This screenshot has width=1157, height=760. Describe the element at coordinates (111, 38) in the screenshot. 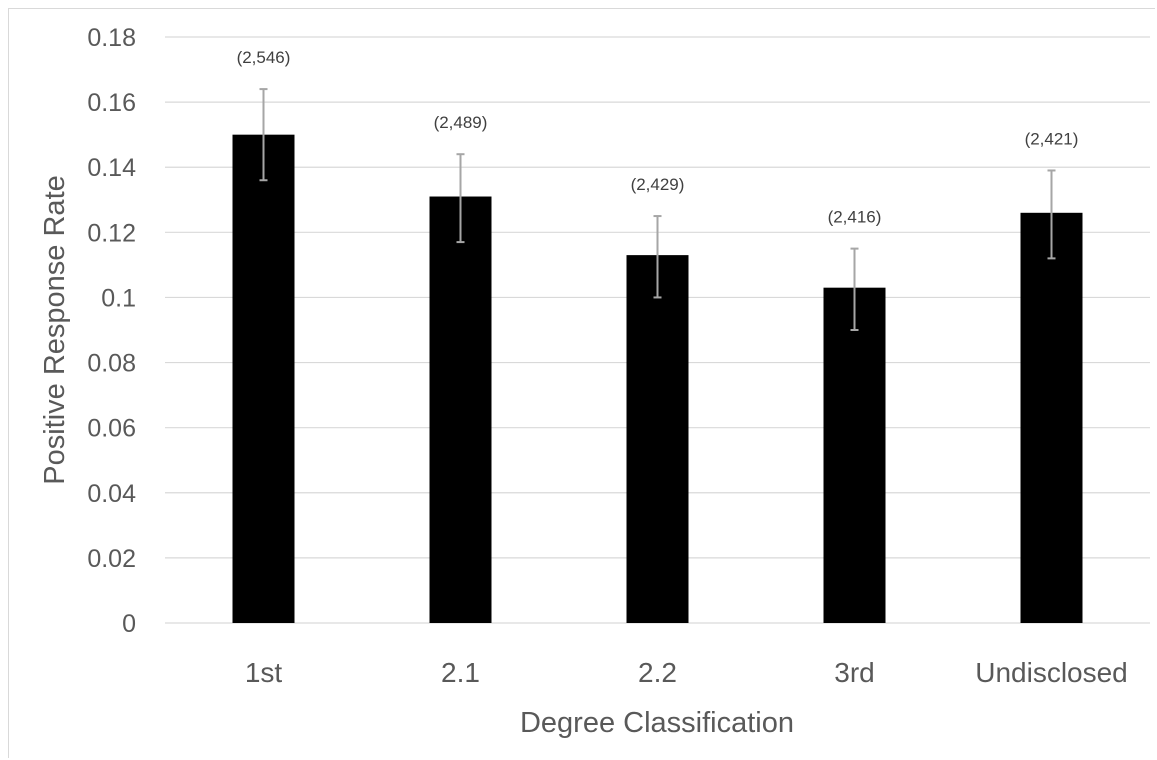

I see `y-tick-label: 0.18` at that location.